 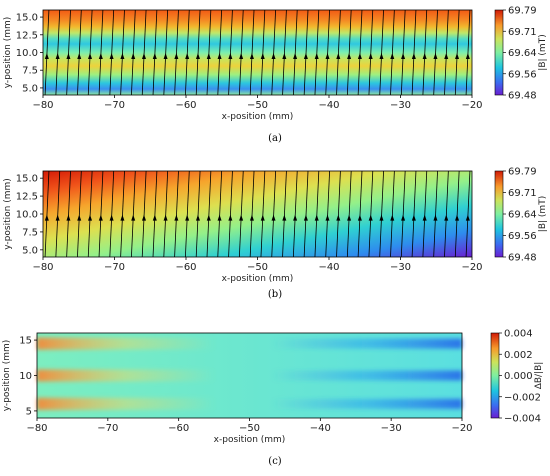 I want to click on panel-caption: (b), so click(x=275, y=294).